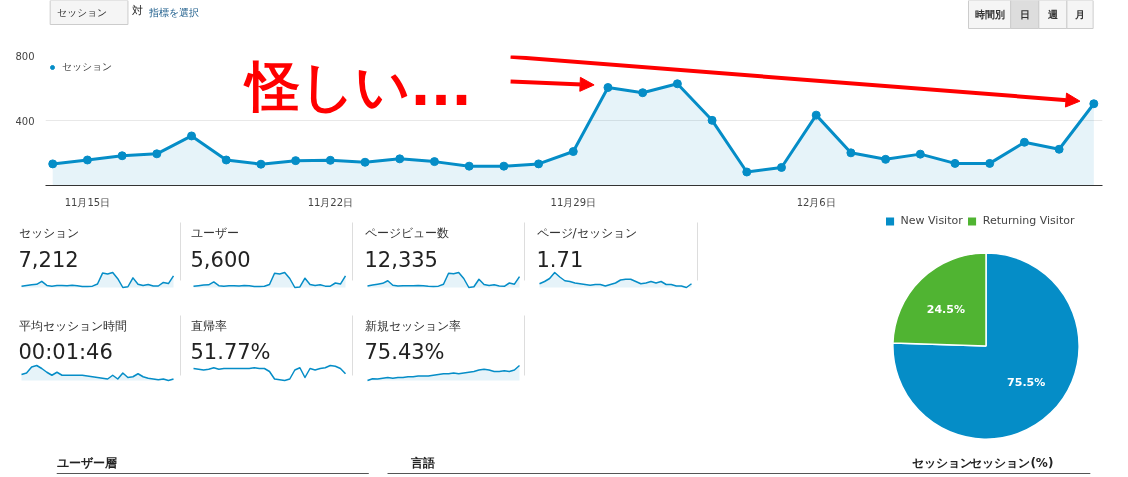  What do you see at coordinates (87, 67) in the screenshot?
I see `legend-label: セッション` at bounding box center [87, 67].